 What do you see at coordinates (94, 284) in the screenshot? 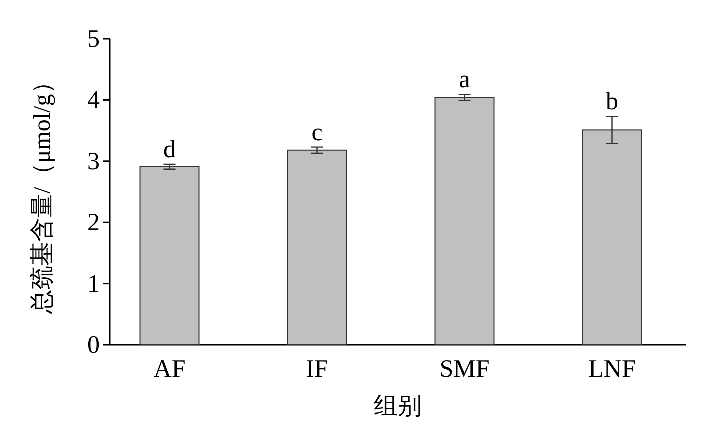
I see `y-tick-label: 1` at bounding box center [94, 284].